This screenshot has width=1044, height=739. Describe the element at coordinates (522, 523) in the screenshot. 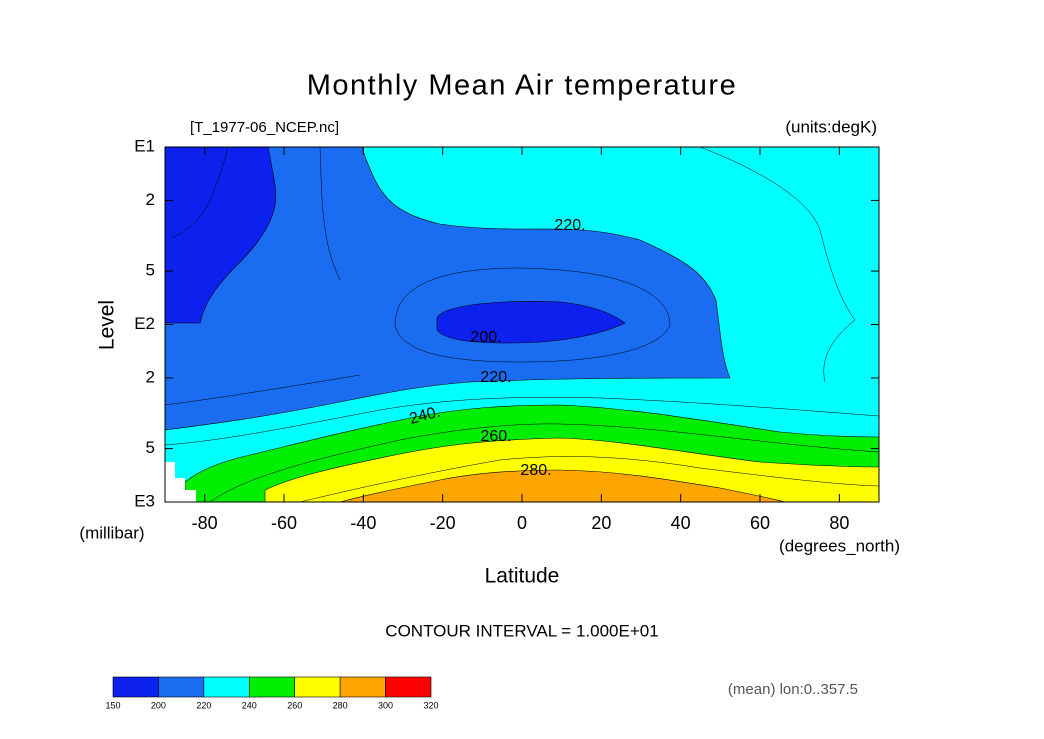

I see `x-tick-label: 0` at that location.